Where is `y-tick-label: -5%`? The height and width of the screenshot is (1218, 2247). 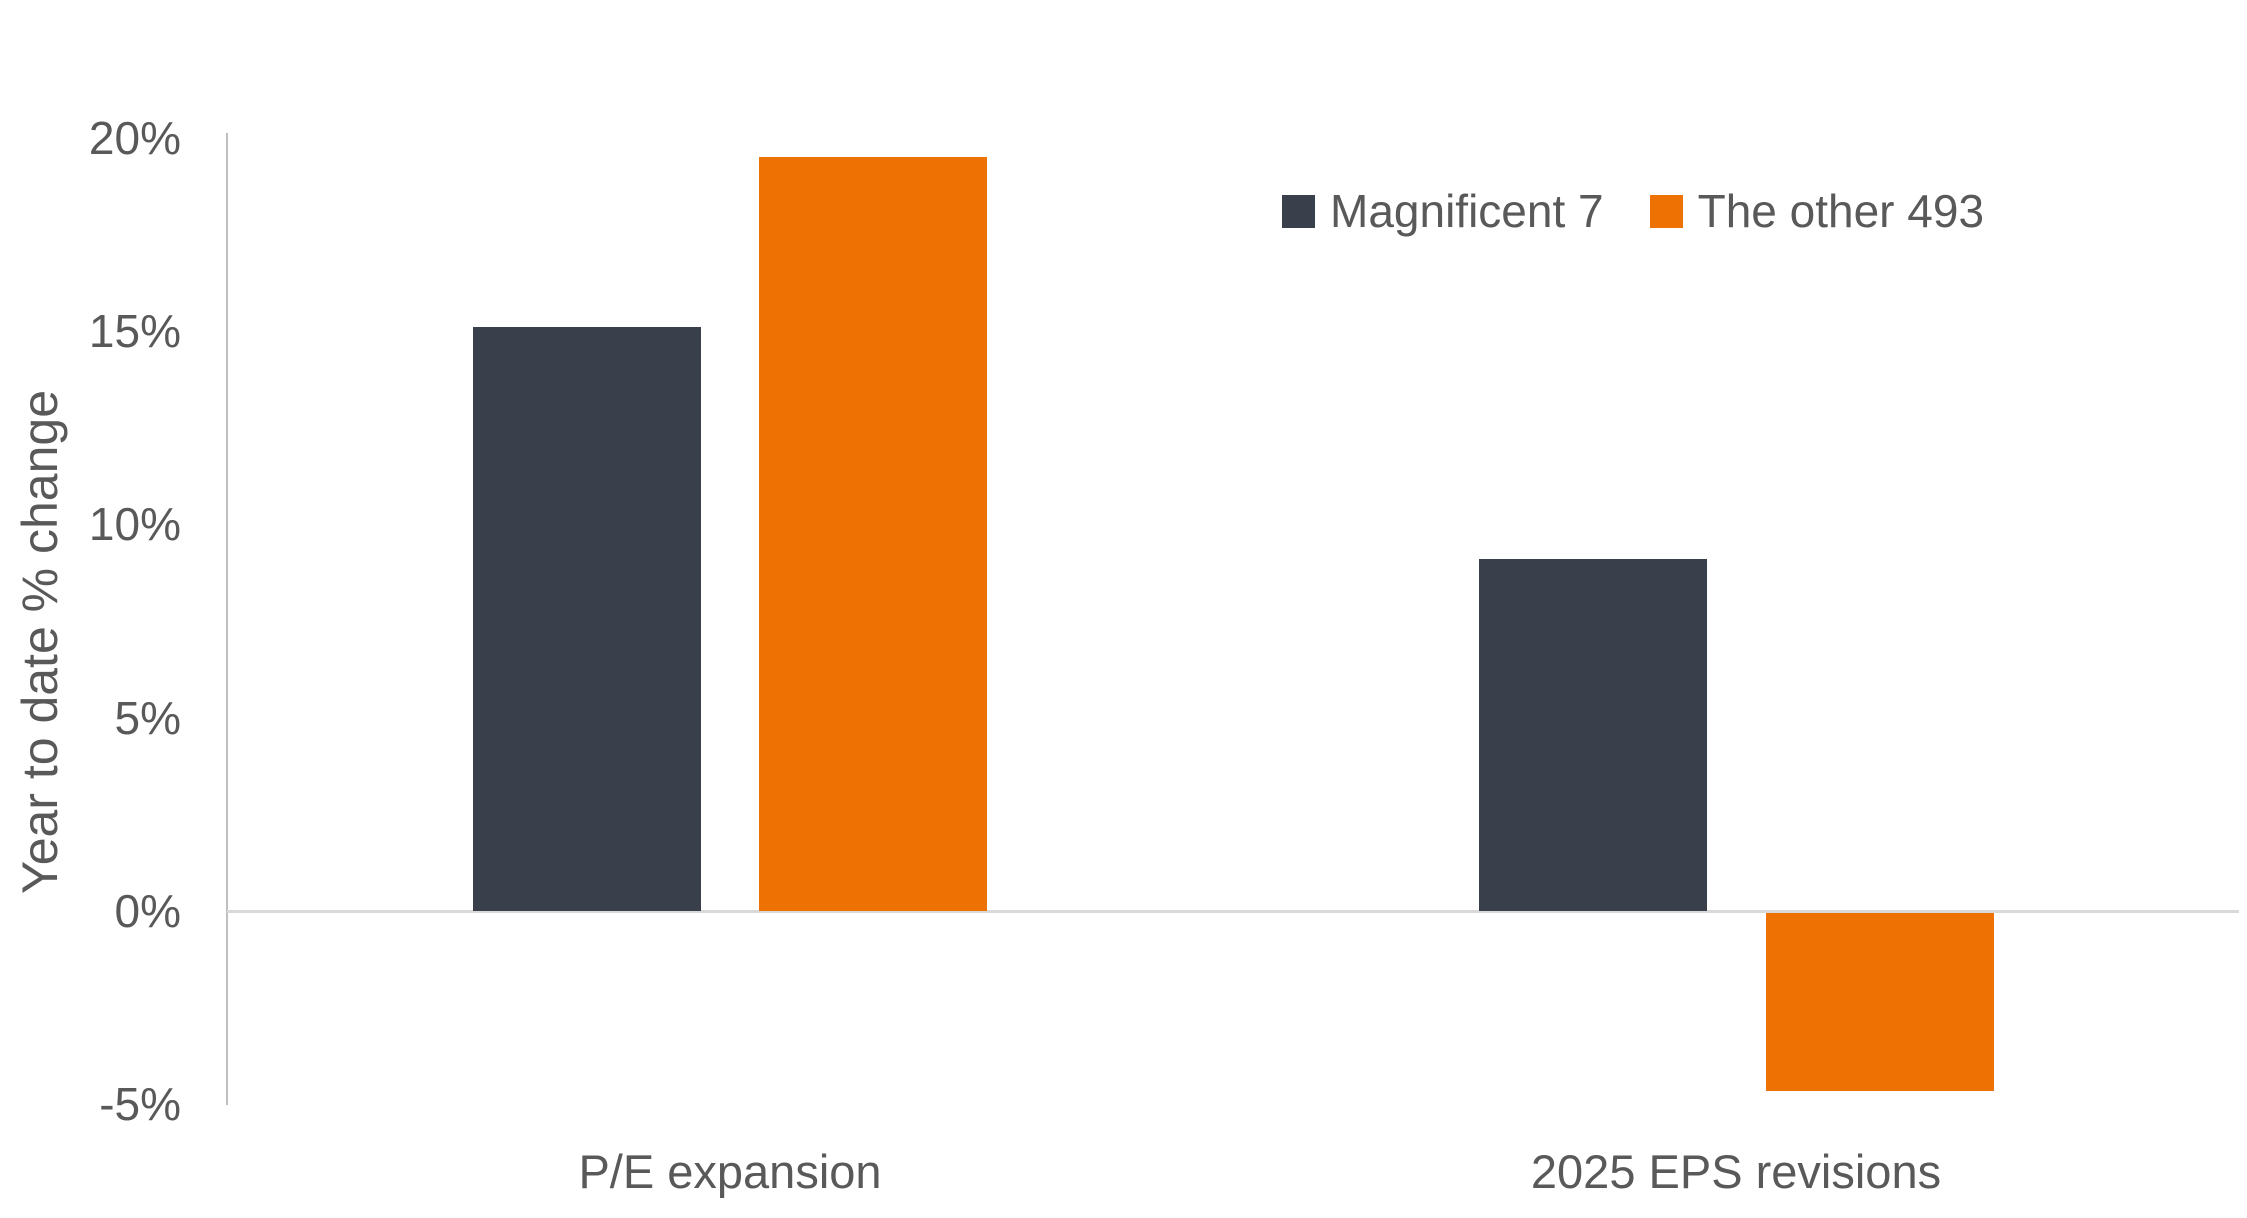 y-tick-label: -5% is located at coordinates (140, 1104).